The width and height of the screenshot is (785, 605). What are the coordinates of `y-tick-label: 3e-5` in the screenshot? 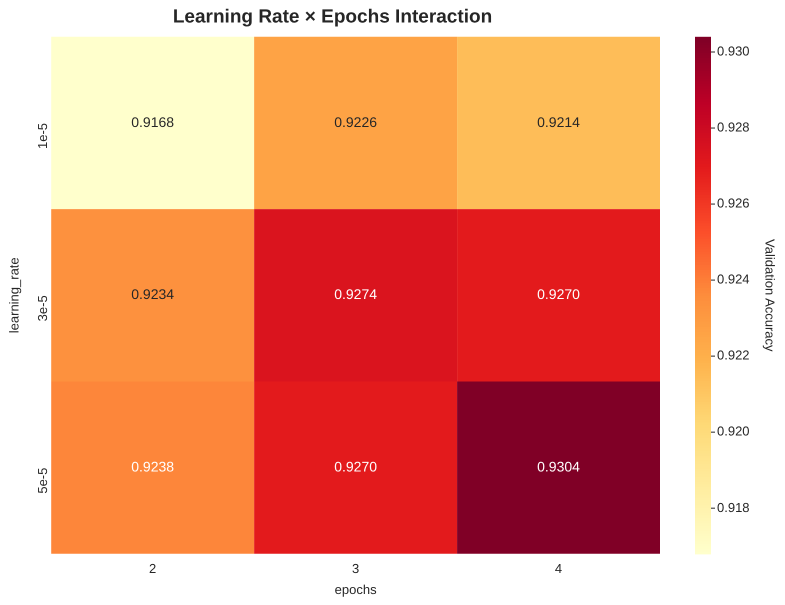 It's located at (42, 308).